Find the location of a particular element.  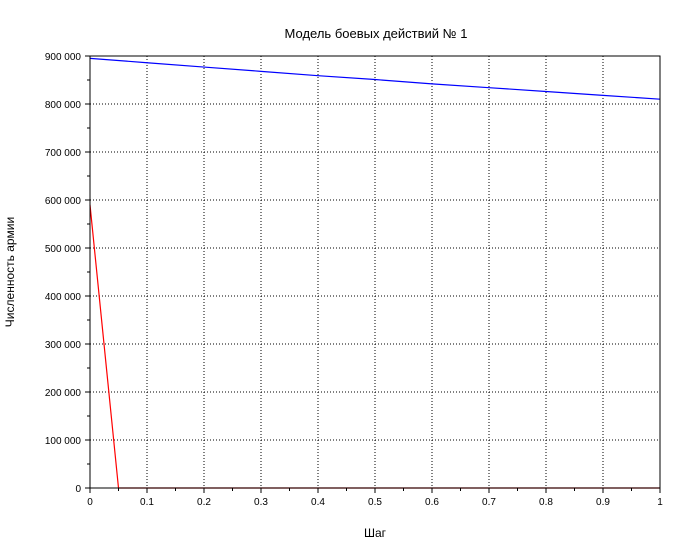

x-tick-label: 1 is located at coordinates (660, 502).